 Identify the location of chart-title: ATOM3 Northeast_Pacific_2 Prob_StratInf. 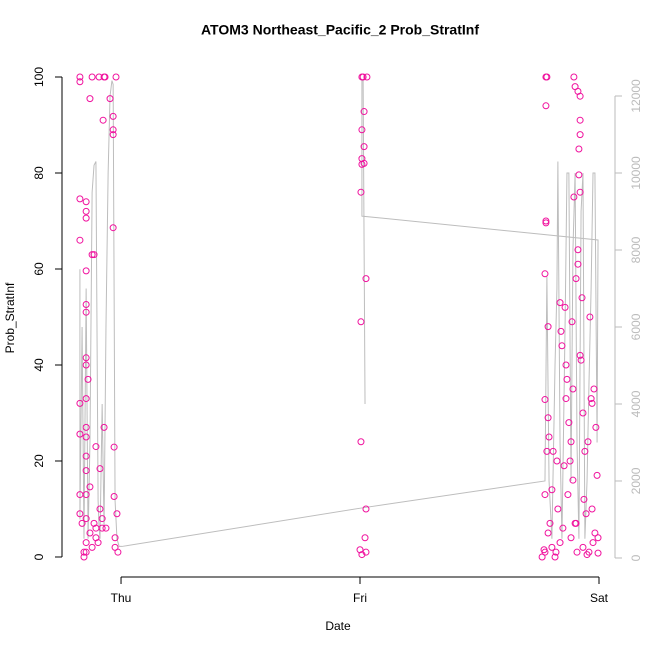
(340, 30).